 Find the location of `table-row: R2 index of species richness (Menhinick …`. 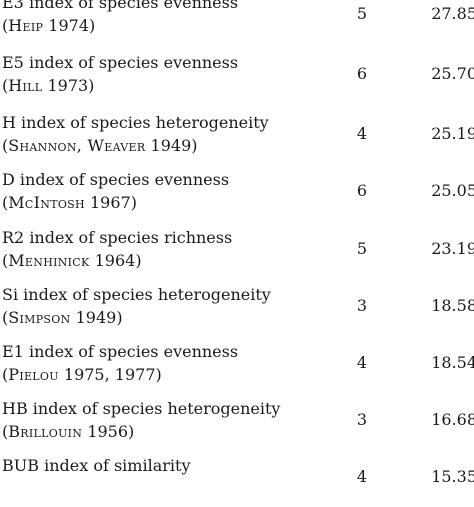

table-row: R2 index of species richness (Menhinick … is located at coordinates (237, 253).